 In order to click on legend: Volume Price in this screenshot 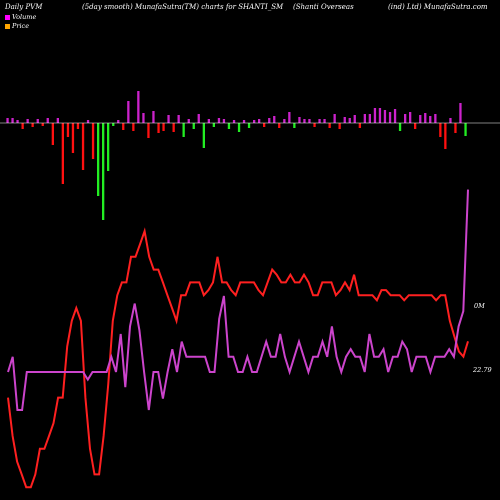, I will do `click(20, 22)`.